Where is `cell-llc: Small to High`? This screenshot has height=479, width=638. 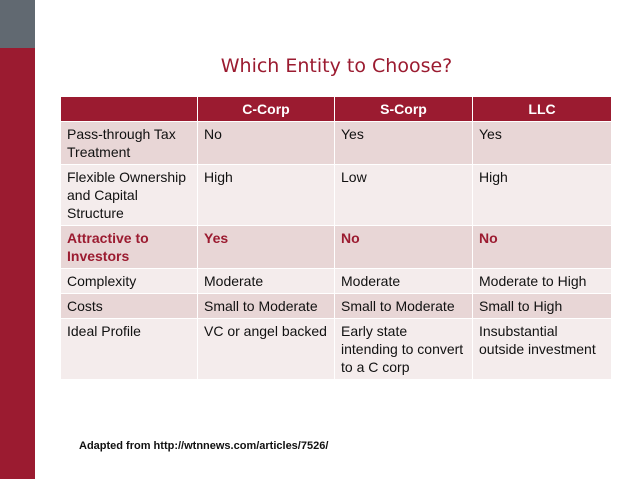
cell-llc: Small to High is located at coordinates (542, 306).